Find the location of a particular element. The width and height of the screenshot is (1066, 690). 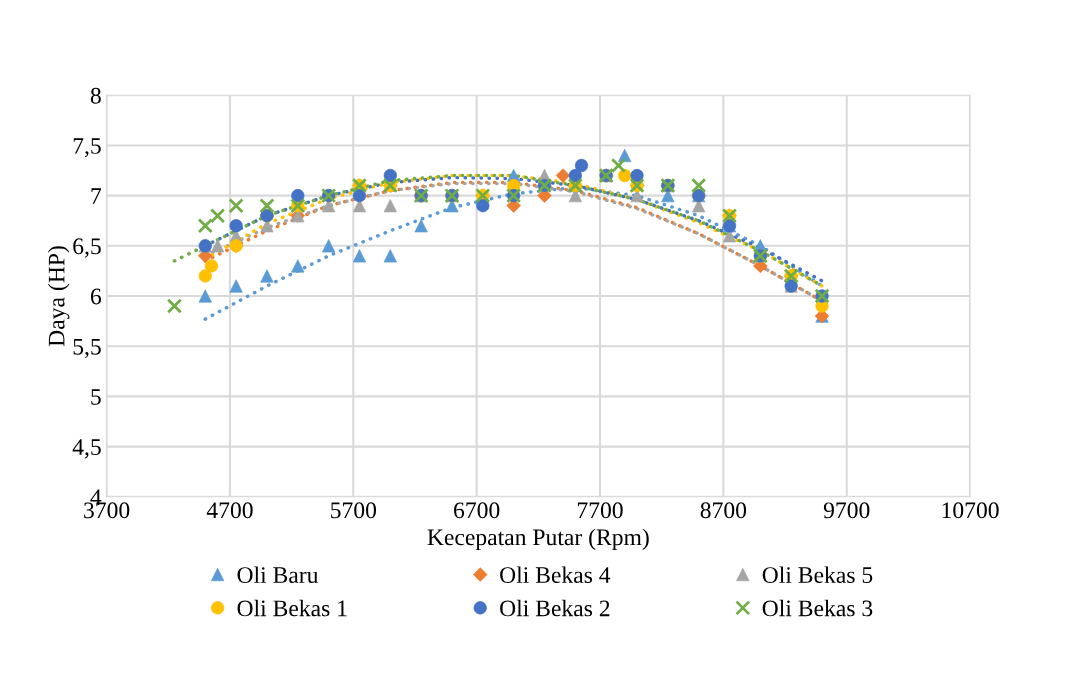

legend-label: Oli Bekas 5 is located at coordinates (817, 574).